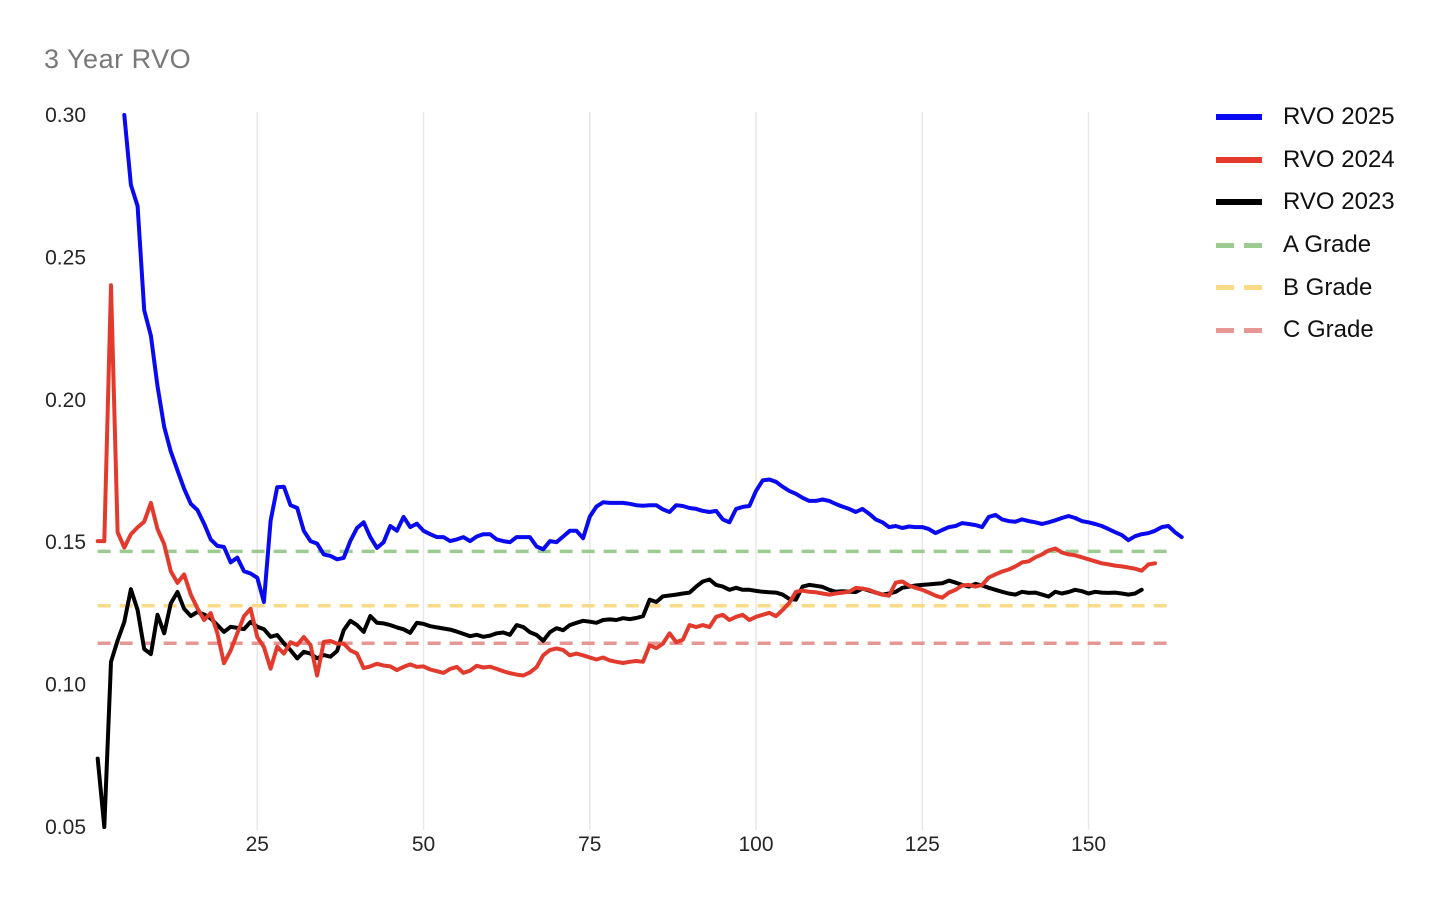 The image size is (1456, 900). What do you see at coordinates (1328, 287) in the screenshot?
I see `legend-label: B Grade` at bounding box center [1328, 287].